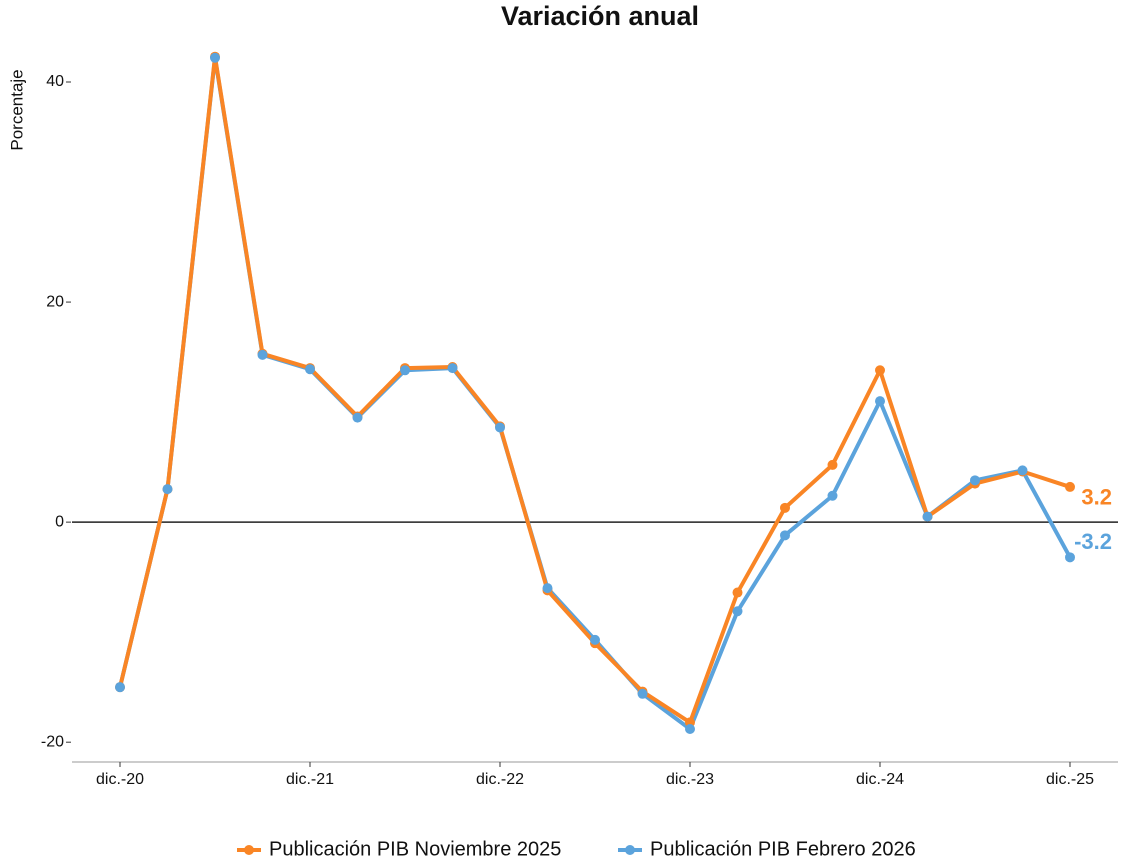 This screenshot has width=1128, height=864. Describe the element at coordinates (59, 521) in the screenshot. I see `y-tick-label: 0` at that location.